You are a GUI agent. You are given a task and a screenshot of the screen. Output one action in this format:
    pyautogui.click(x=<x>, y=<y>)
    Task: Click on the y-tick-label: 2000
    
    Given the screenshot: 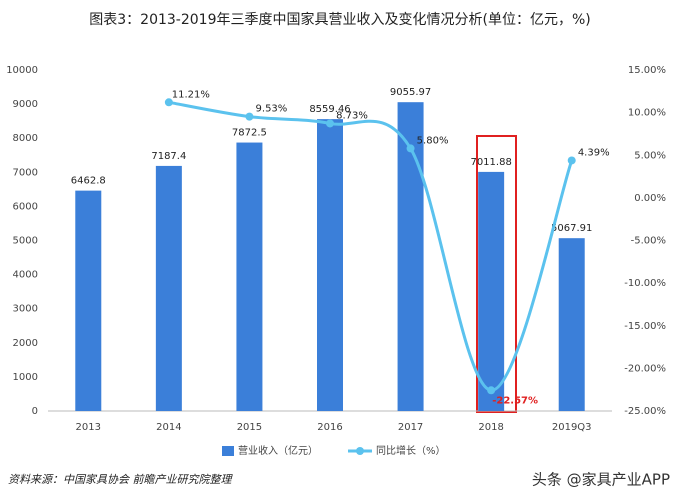 What is the action you would take?
    pyautogui.click(x=25, y=343)
    